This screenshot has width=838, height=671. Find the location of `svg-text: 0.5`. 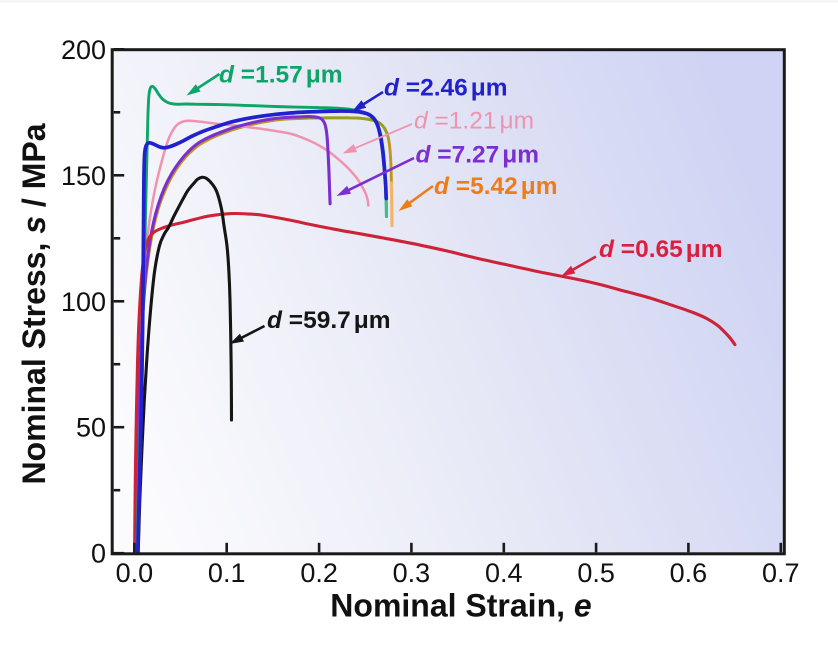

svg-text: 0.5 is located at coordinates (596, 573).